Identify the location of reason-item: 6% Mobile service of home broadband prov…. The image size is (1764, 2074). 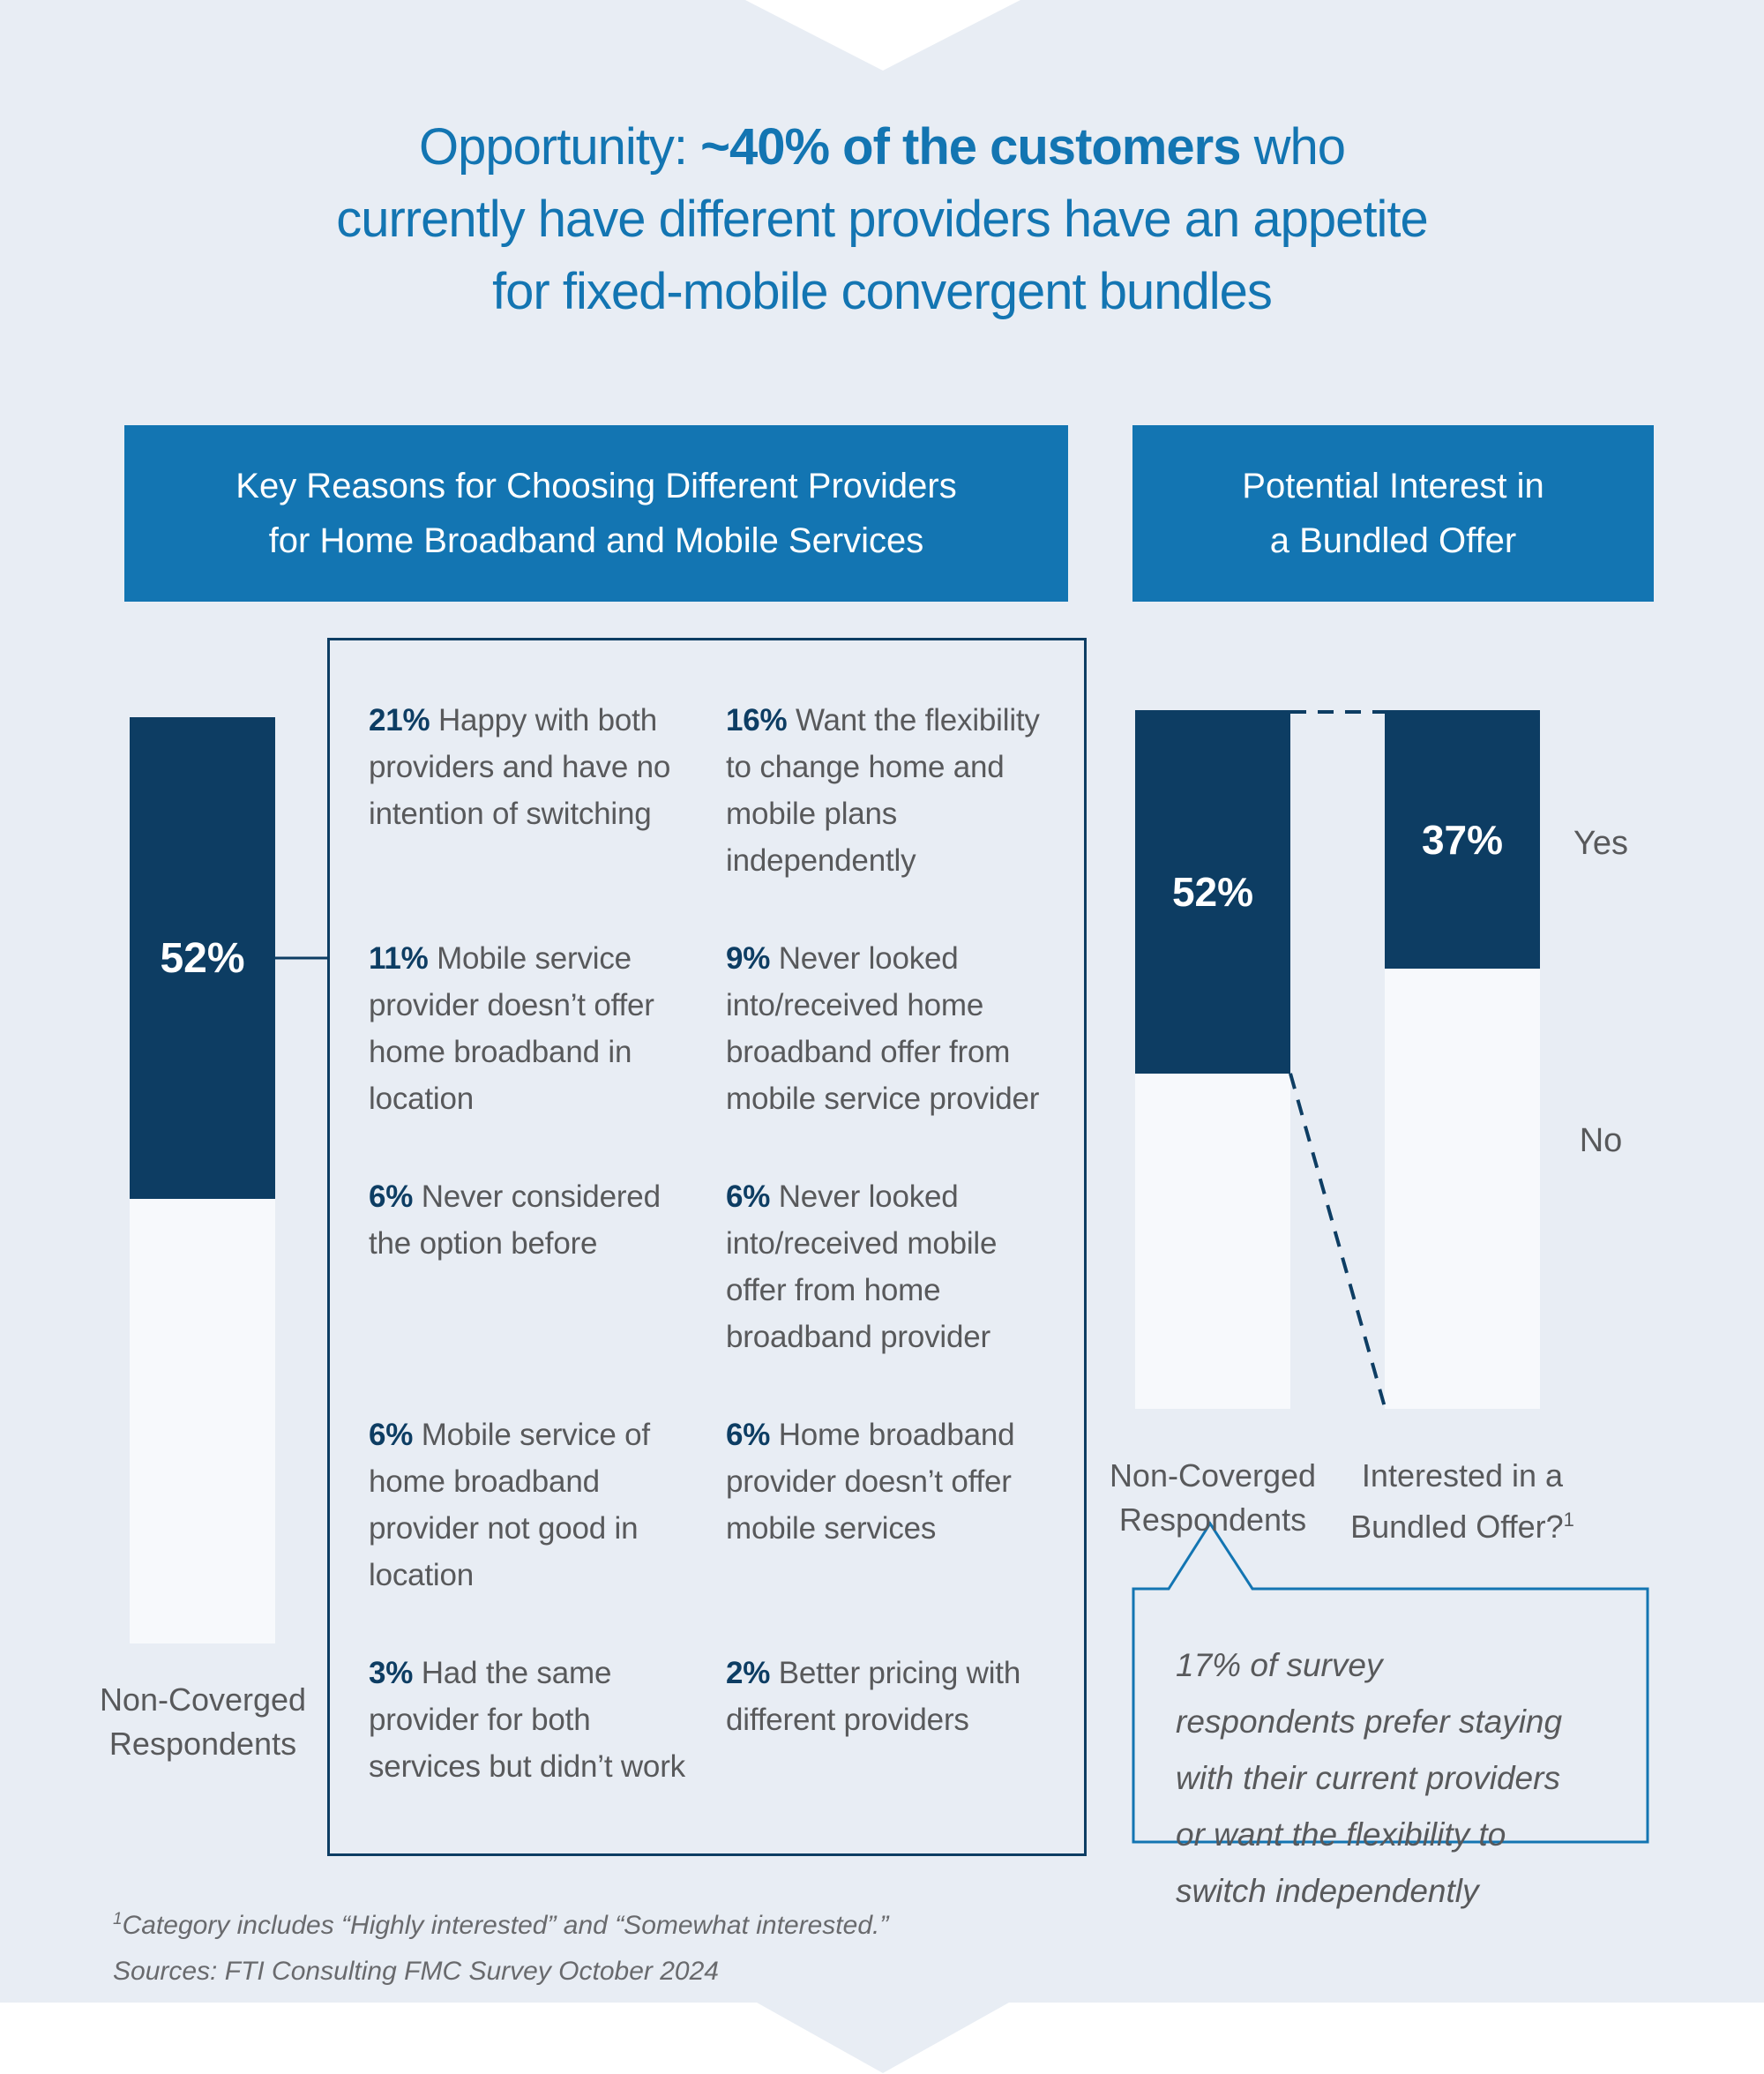
(534, 1530).